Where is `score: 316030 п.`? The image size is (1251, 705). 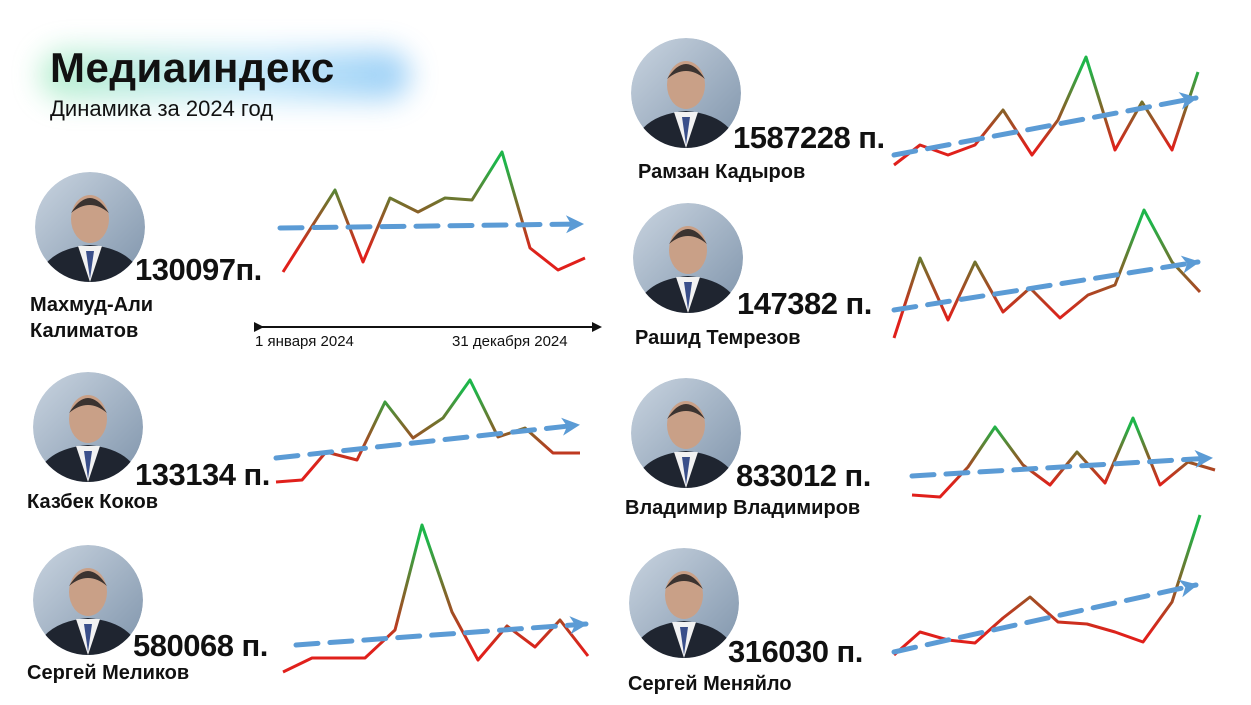
score: 316030 п. is located at coordinates (795, 651).